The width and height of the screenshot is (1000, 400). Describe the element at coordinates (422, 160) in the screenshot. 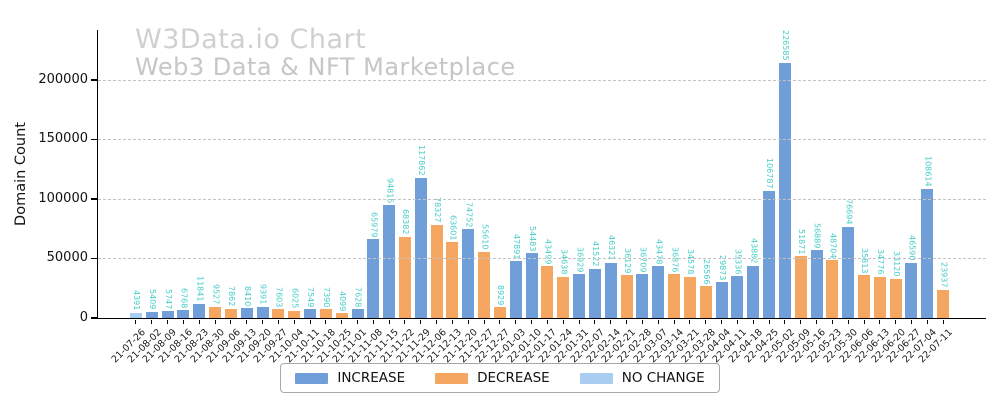

I see `bar-value-label: 117862` at that location.